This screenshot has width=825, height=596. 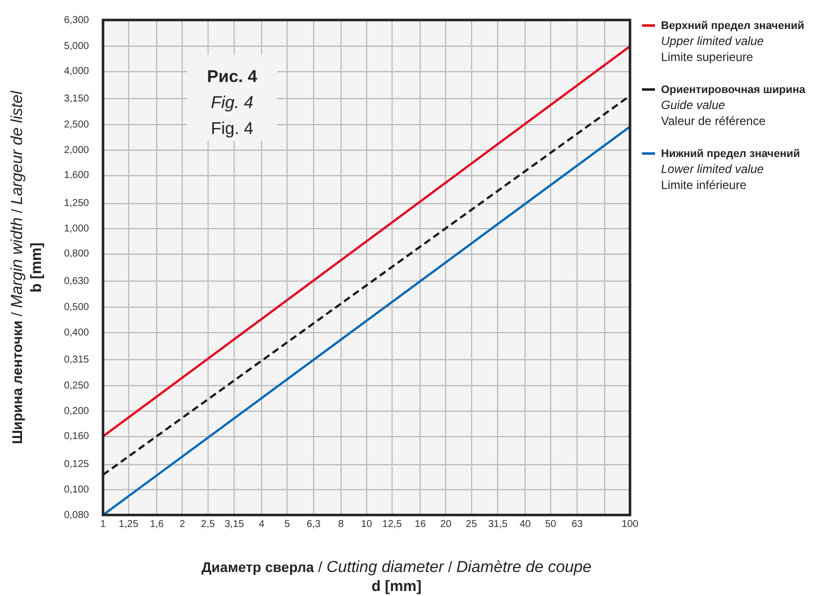 I want to click on x-tick-label: 2, so click(x=183, y=524).